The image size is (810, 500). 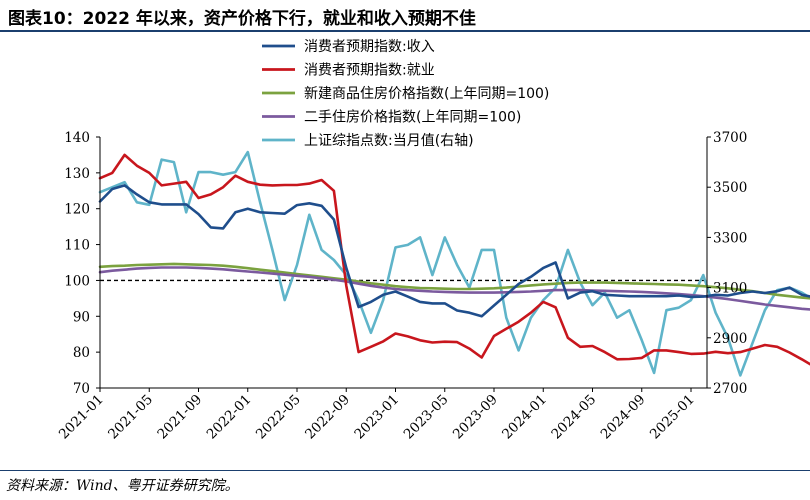 I want to click on right-tick-label: 3500, so click(x=730, y=188).